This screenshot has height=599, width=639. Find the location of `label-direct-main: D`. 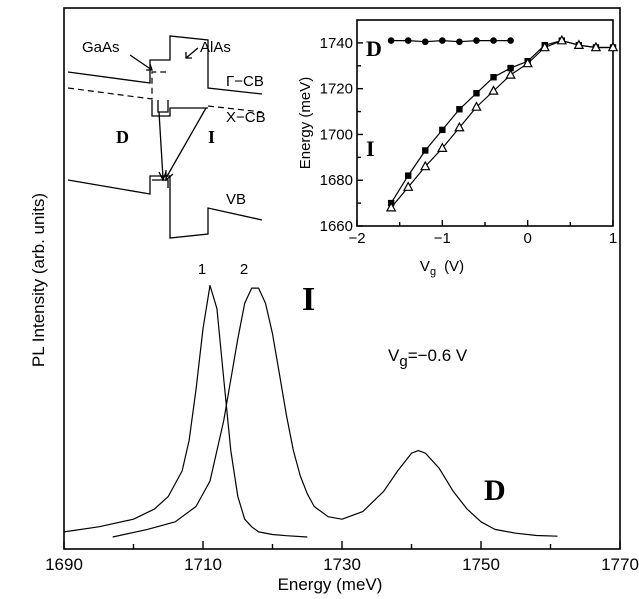

label-direct-main: D is located at coordinates (495, 490).